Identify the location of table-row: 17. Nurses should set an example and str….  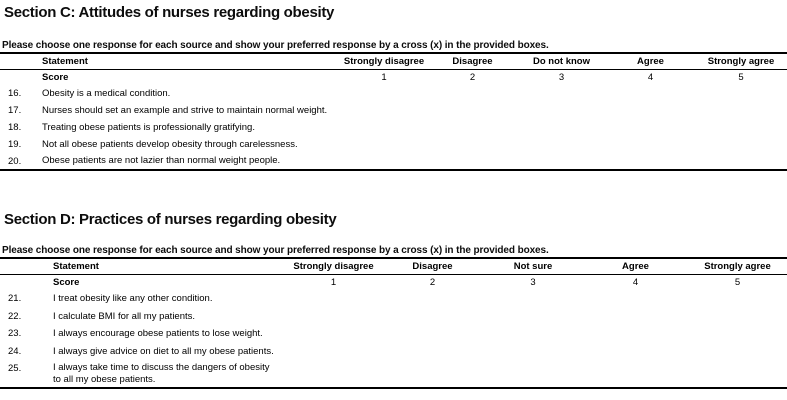
(393, 110).